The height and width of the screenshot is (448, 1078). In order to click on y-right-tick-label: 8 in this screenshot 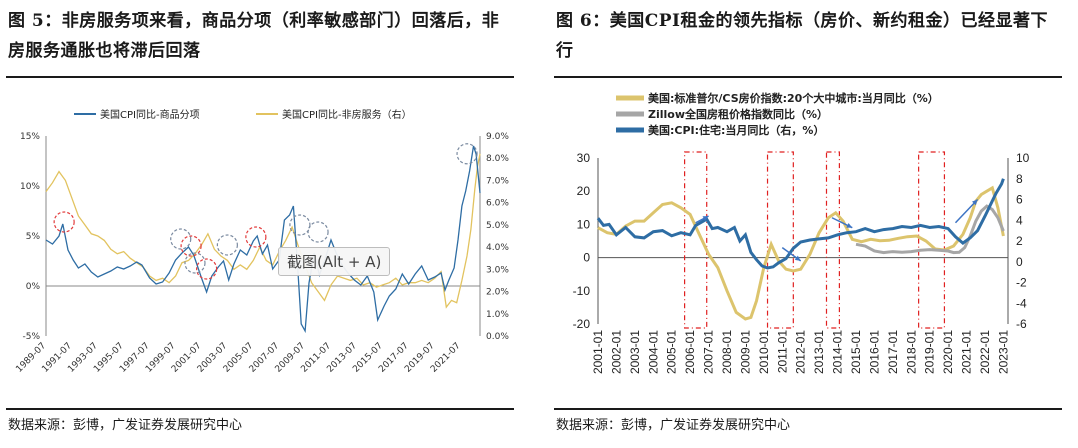, I will do `click(1019, 179)`.